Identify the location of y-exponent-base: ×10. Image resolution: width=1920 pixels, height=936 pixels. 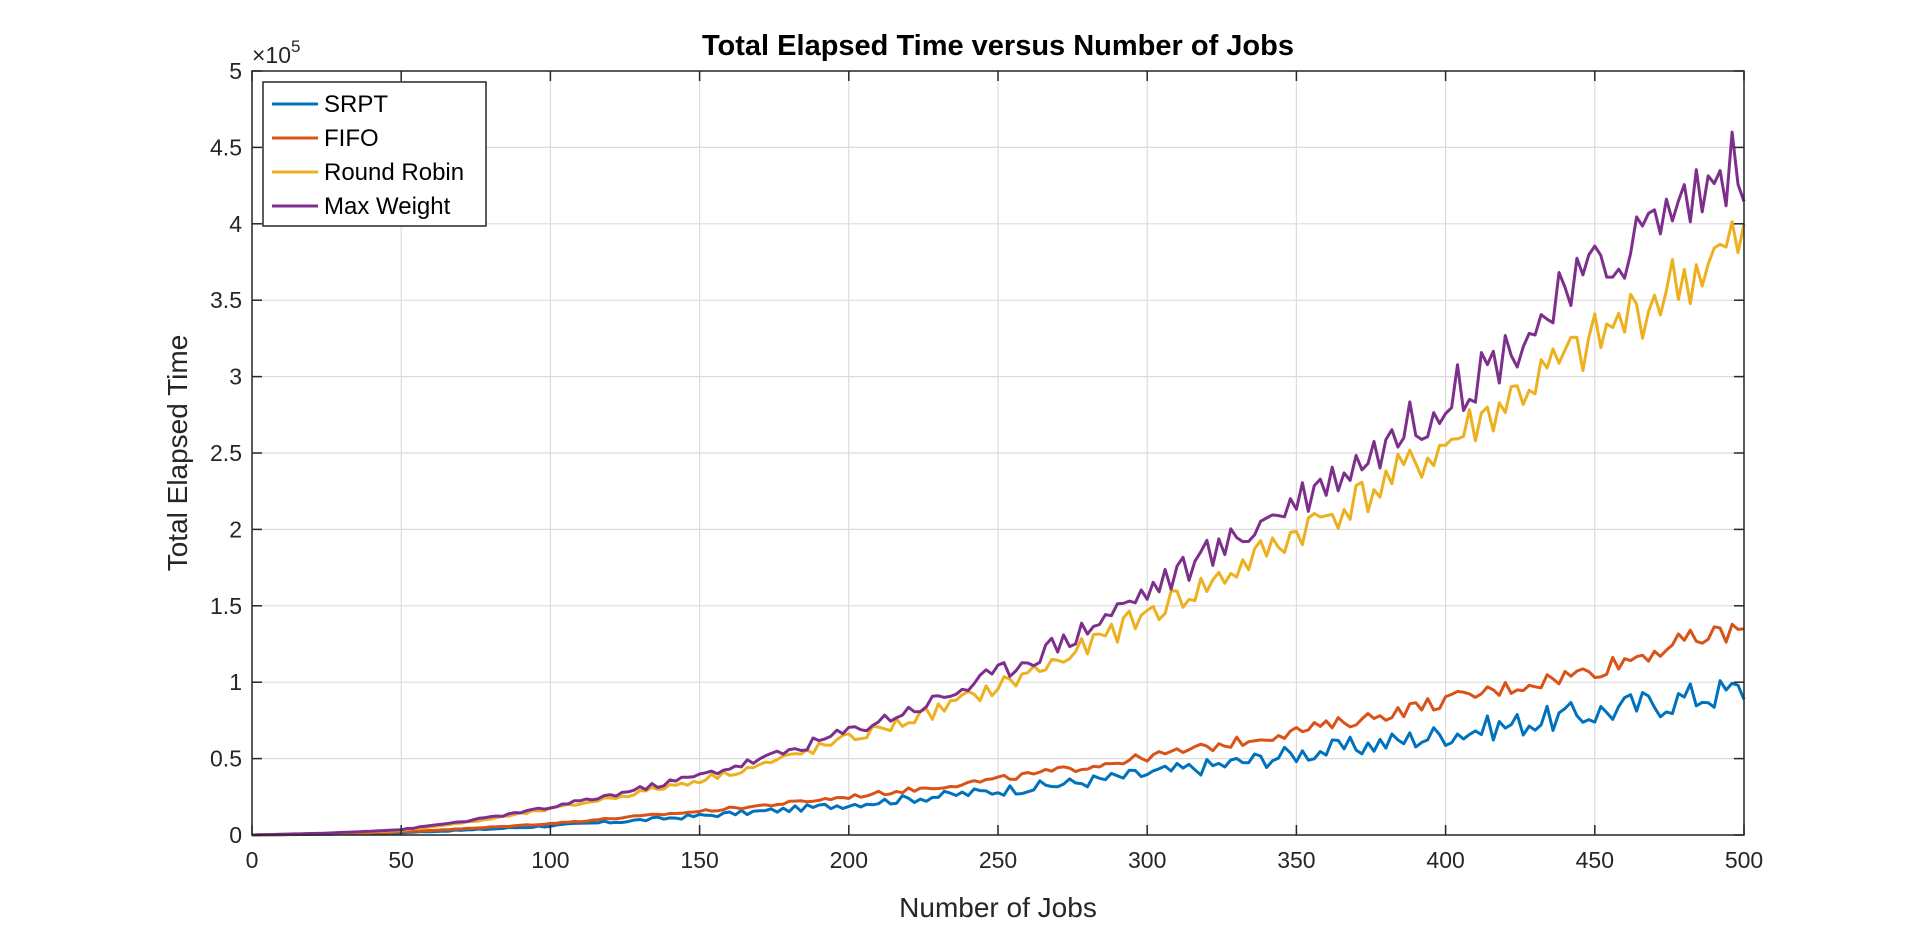
(271, 55).